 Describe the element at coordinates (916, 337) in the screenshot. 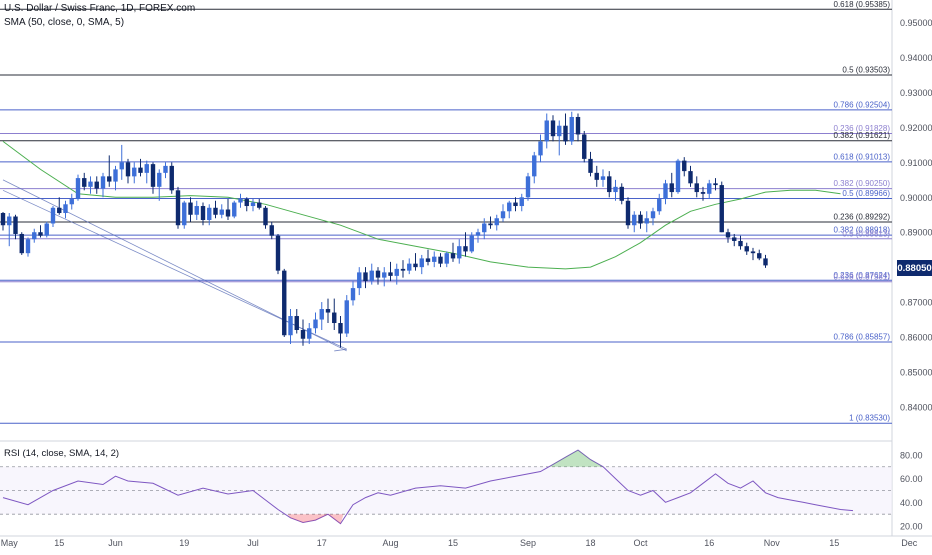

I see `price-tick-label: 0.86000` at that location.